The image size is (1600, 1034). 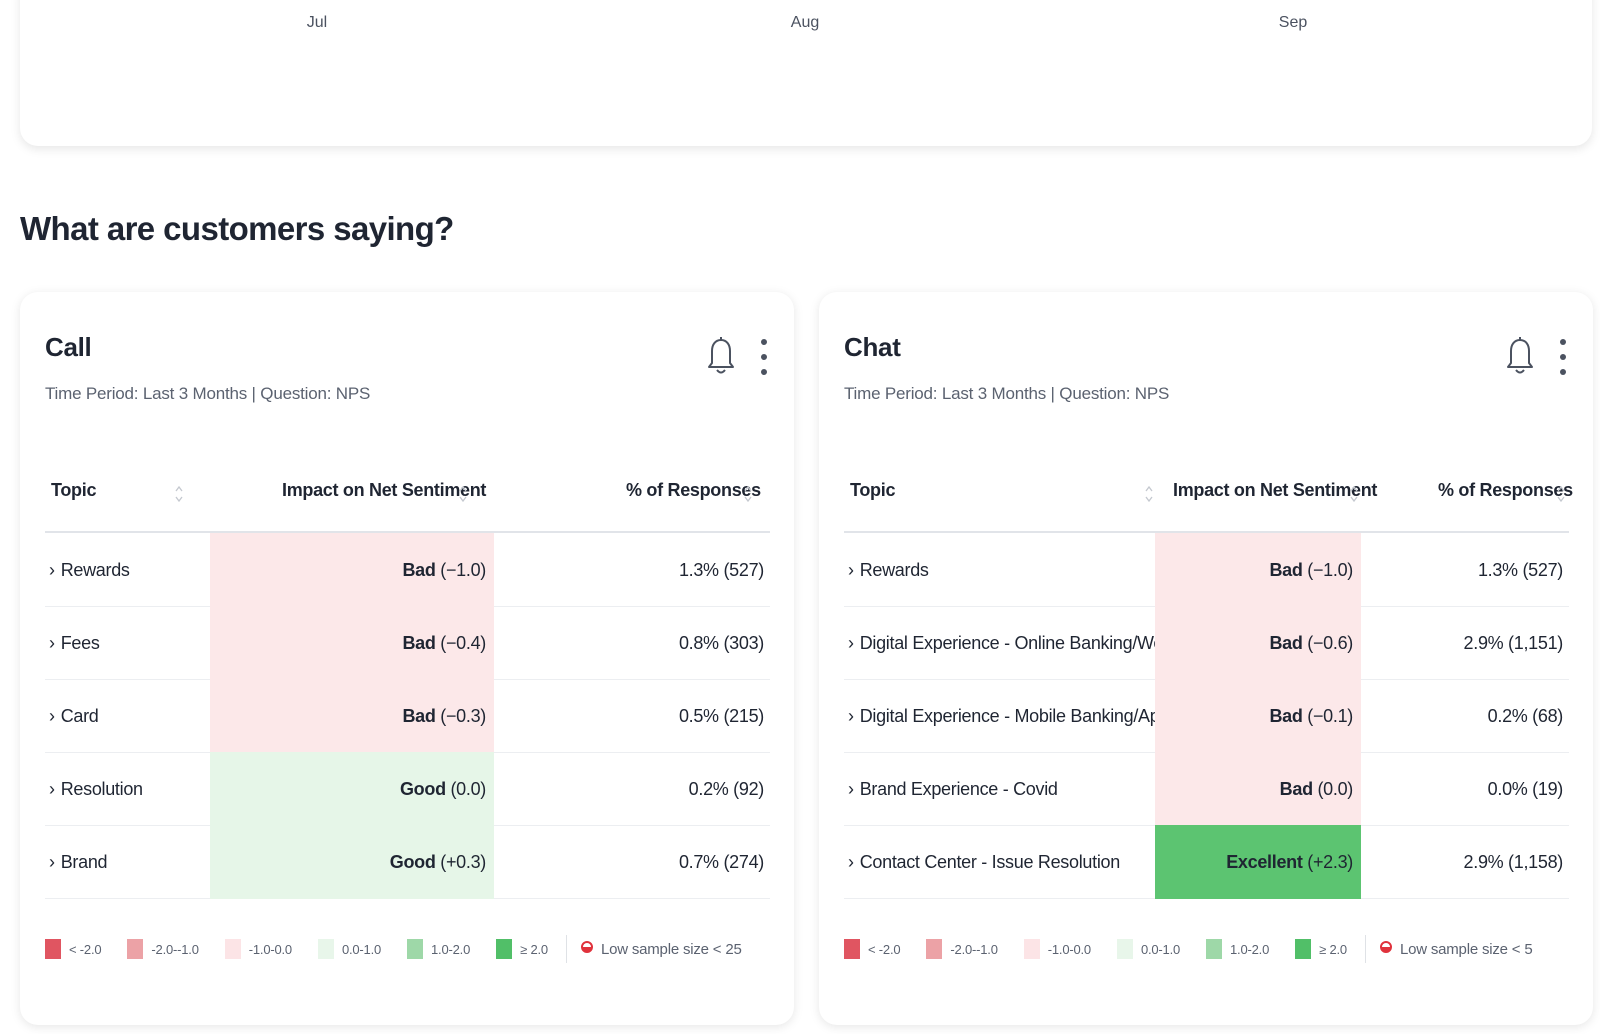 What do you see at coordinates (1258, 862) in the screenshot?
I see `impact-cell: Excellent (+2.3)` at bounding box center [1258, 862].